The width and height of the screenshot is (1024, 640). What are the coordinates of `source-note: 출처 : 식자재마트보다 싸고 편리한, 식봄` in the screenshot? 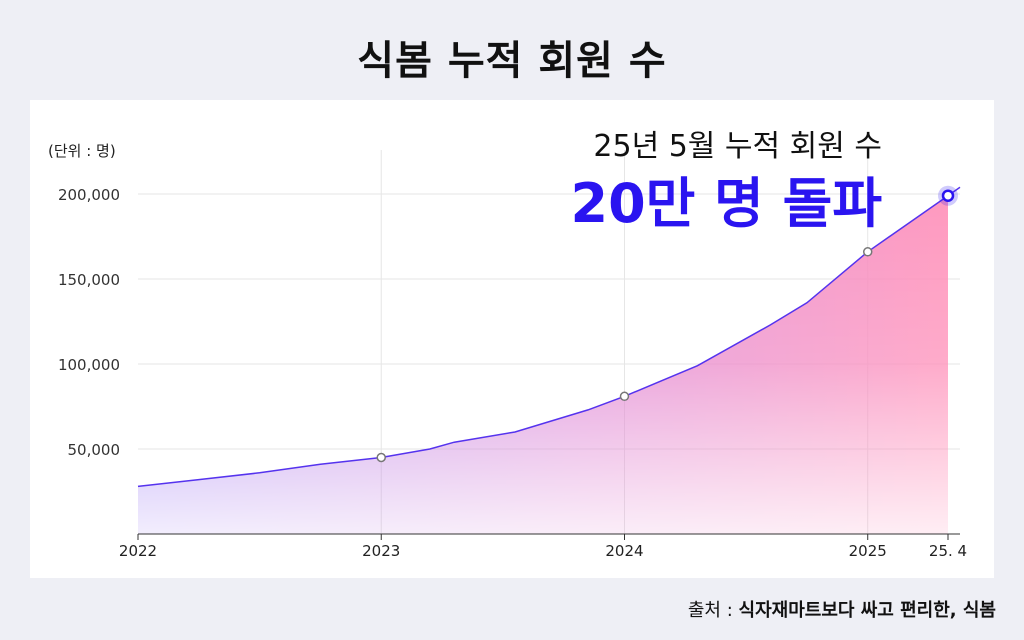 It's located at (842, 609).